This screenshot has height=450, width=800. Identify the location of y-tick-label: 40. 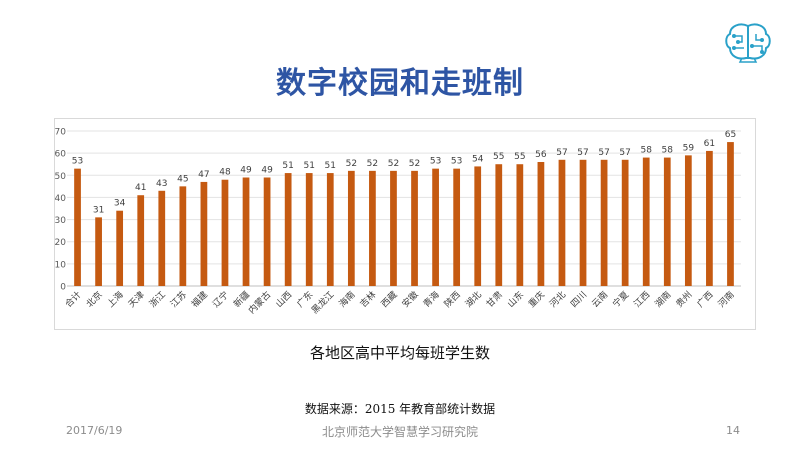
(60, 199).